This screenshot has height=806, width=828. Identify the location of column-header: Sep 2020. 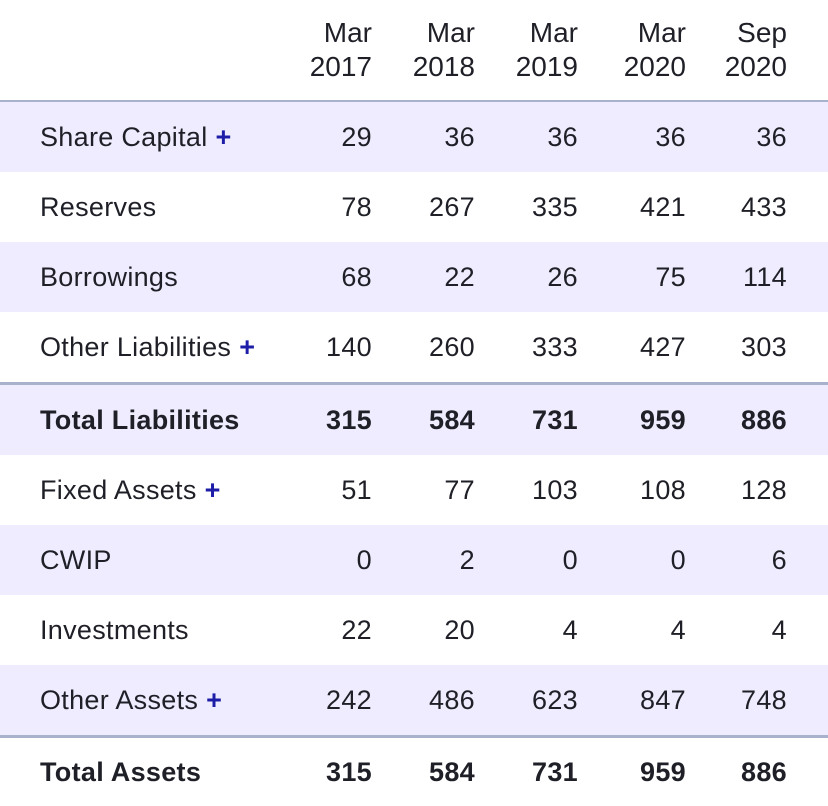
(759, 51).